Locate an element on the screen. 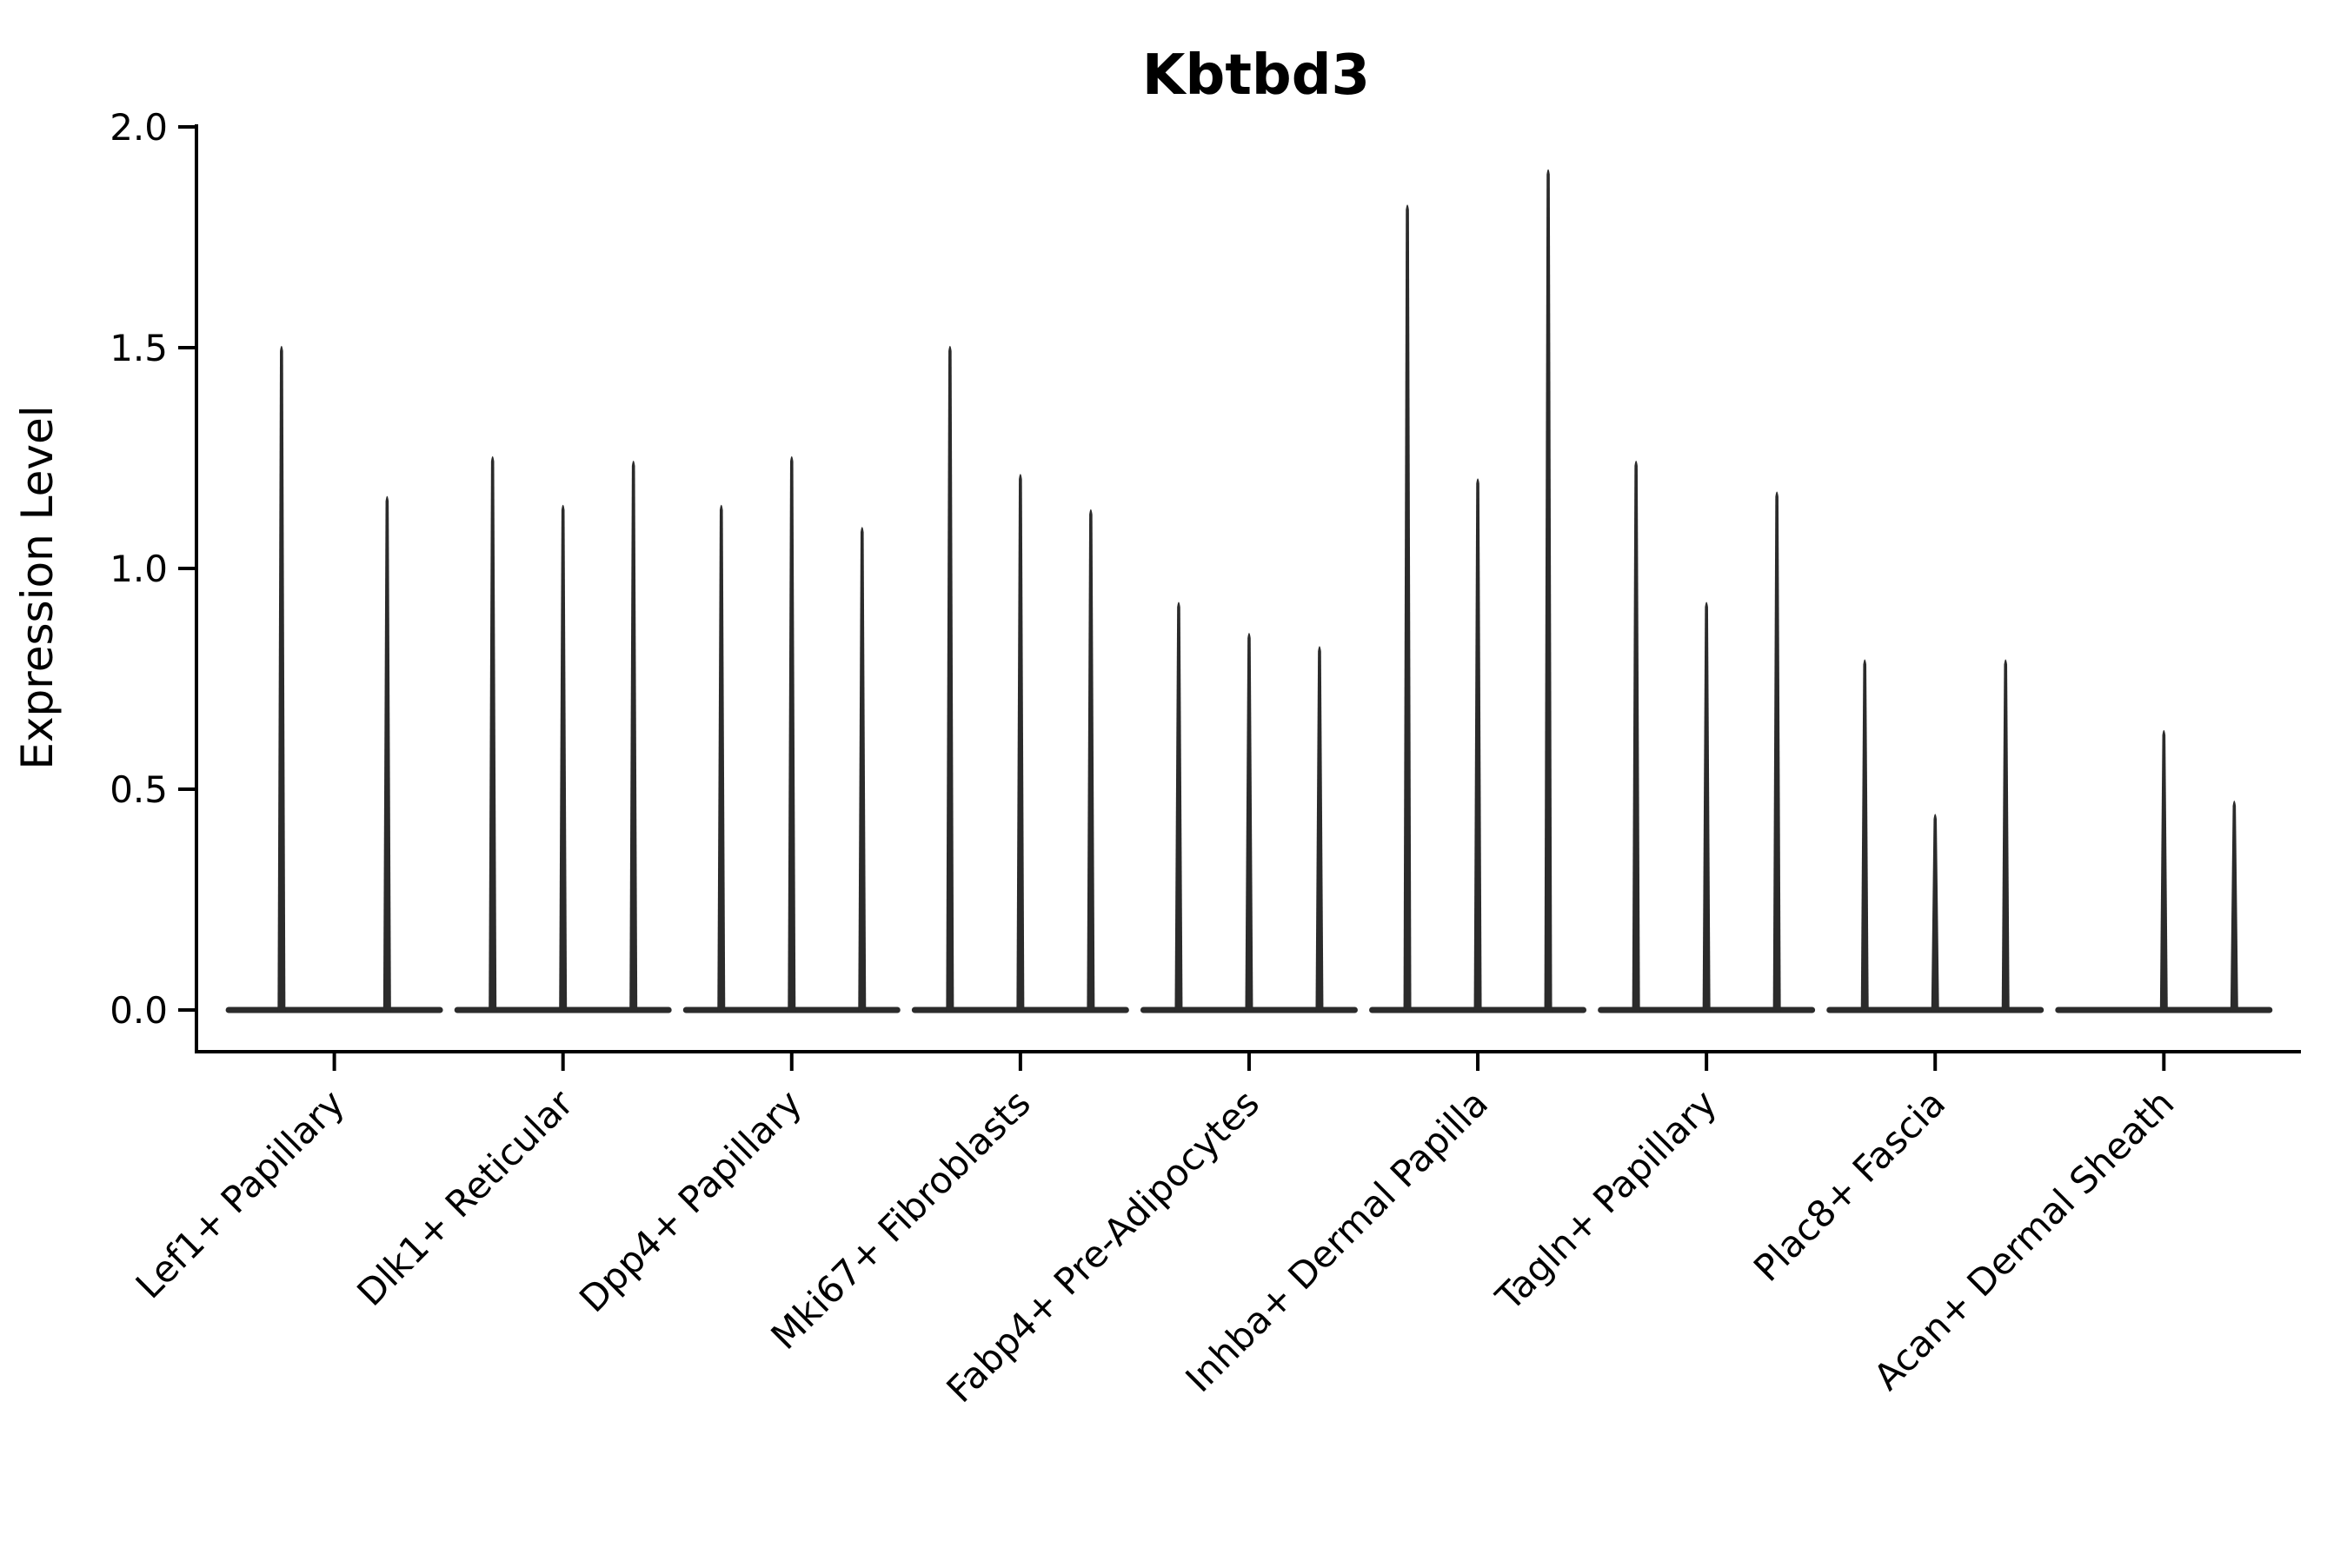  y-tick-label: 2.0 is located at coordinates (139, 127).